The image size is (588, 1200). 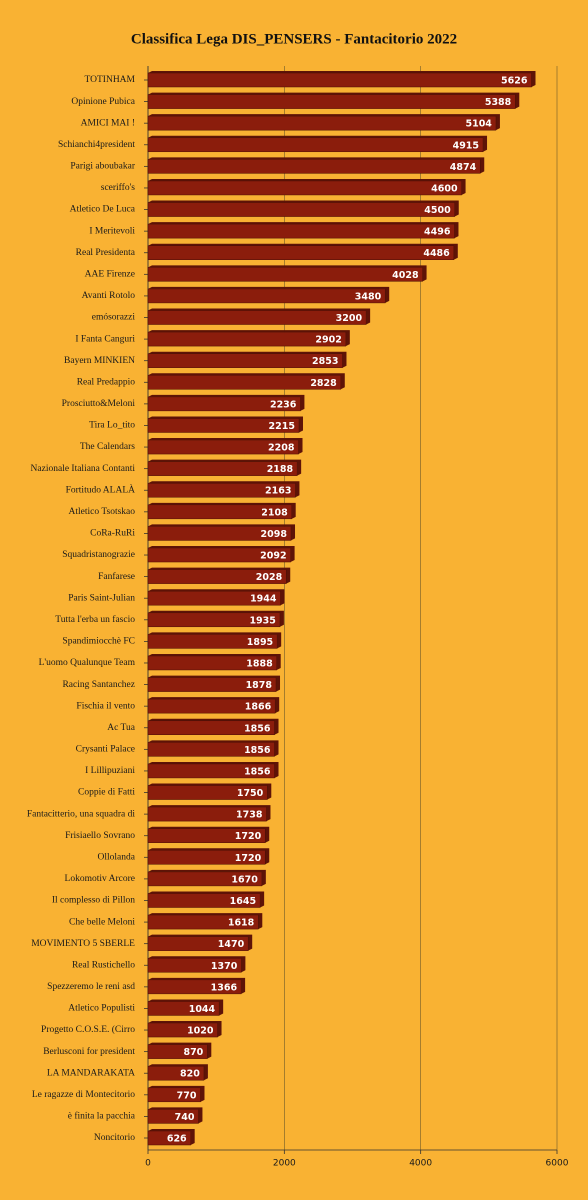 What do you see at coordinates (514, 81) in the screenshot?
I see `value-label: 5626` at bounding box center [514, 81].